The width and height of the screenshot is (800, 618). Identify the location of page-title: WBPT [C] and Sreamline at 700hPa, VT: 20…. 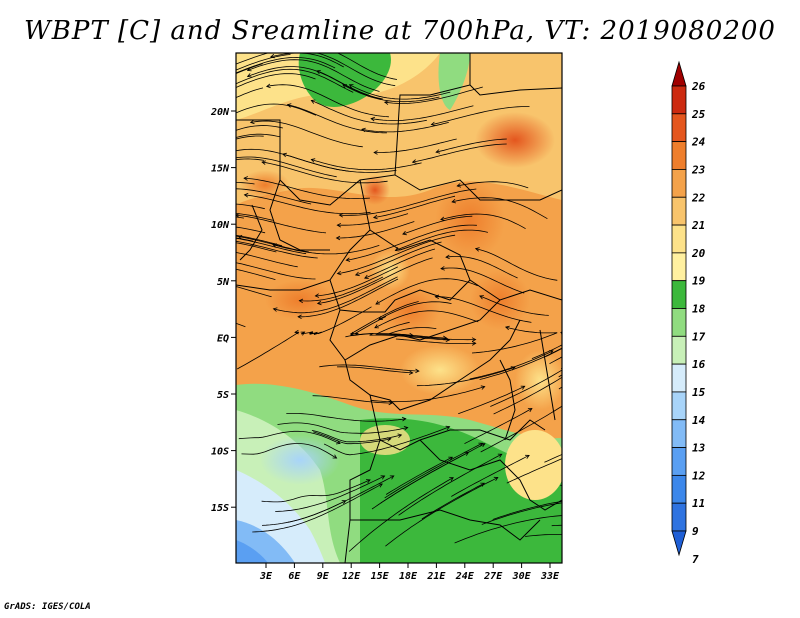
(400, 31).